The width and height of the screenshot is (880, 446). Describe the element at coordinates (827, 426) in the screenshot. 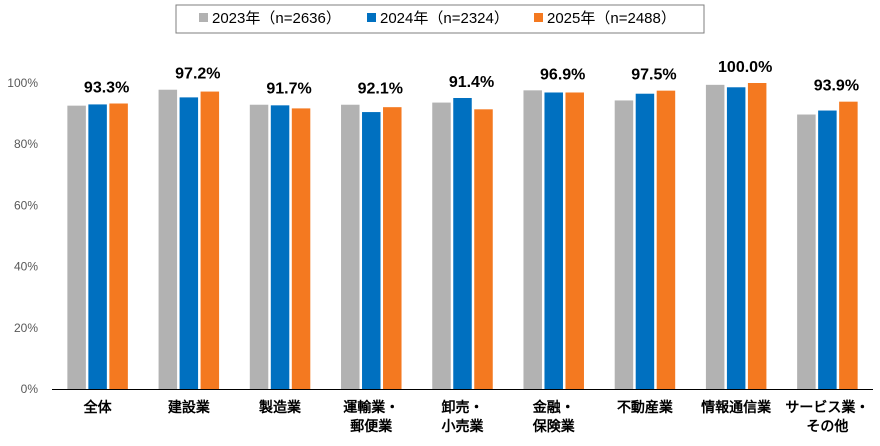

I see `x-category-label-line: その他` at that location.